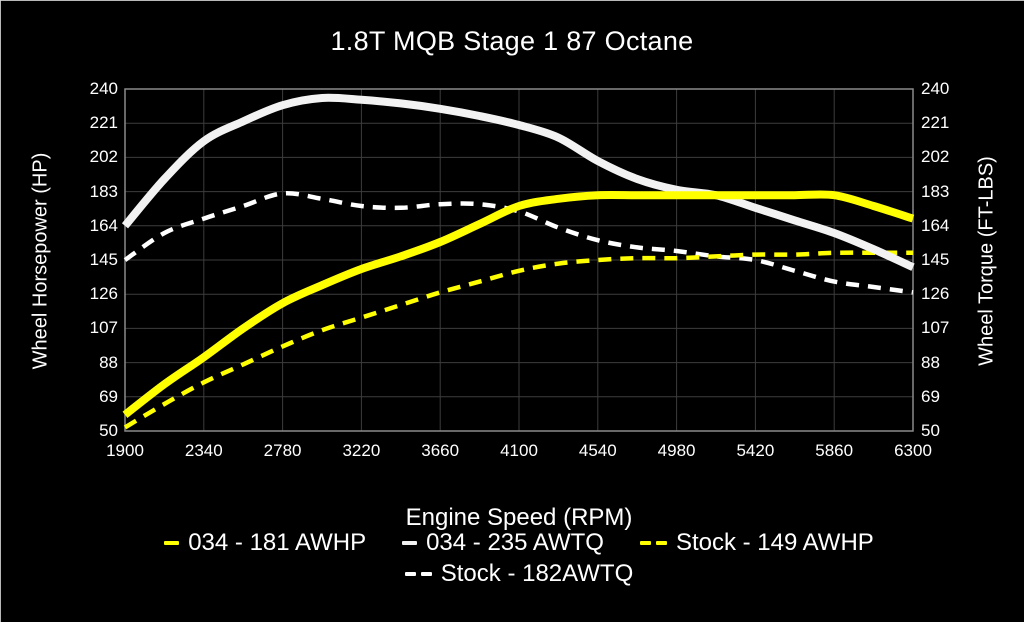  What do you see at coordinates (930, 362) in the screenshot?
I see `y-tick-label-right: 88` at bounding box center [930, 362].